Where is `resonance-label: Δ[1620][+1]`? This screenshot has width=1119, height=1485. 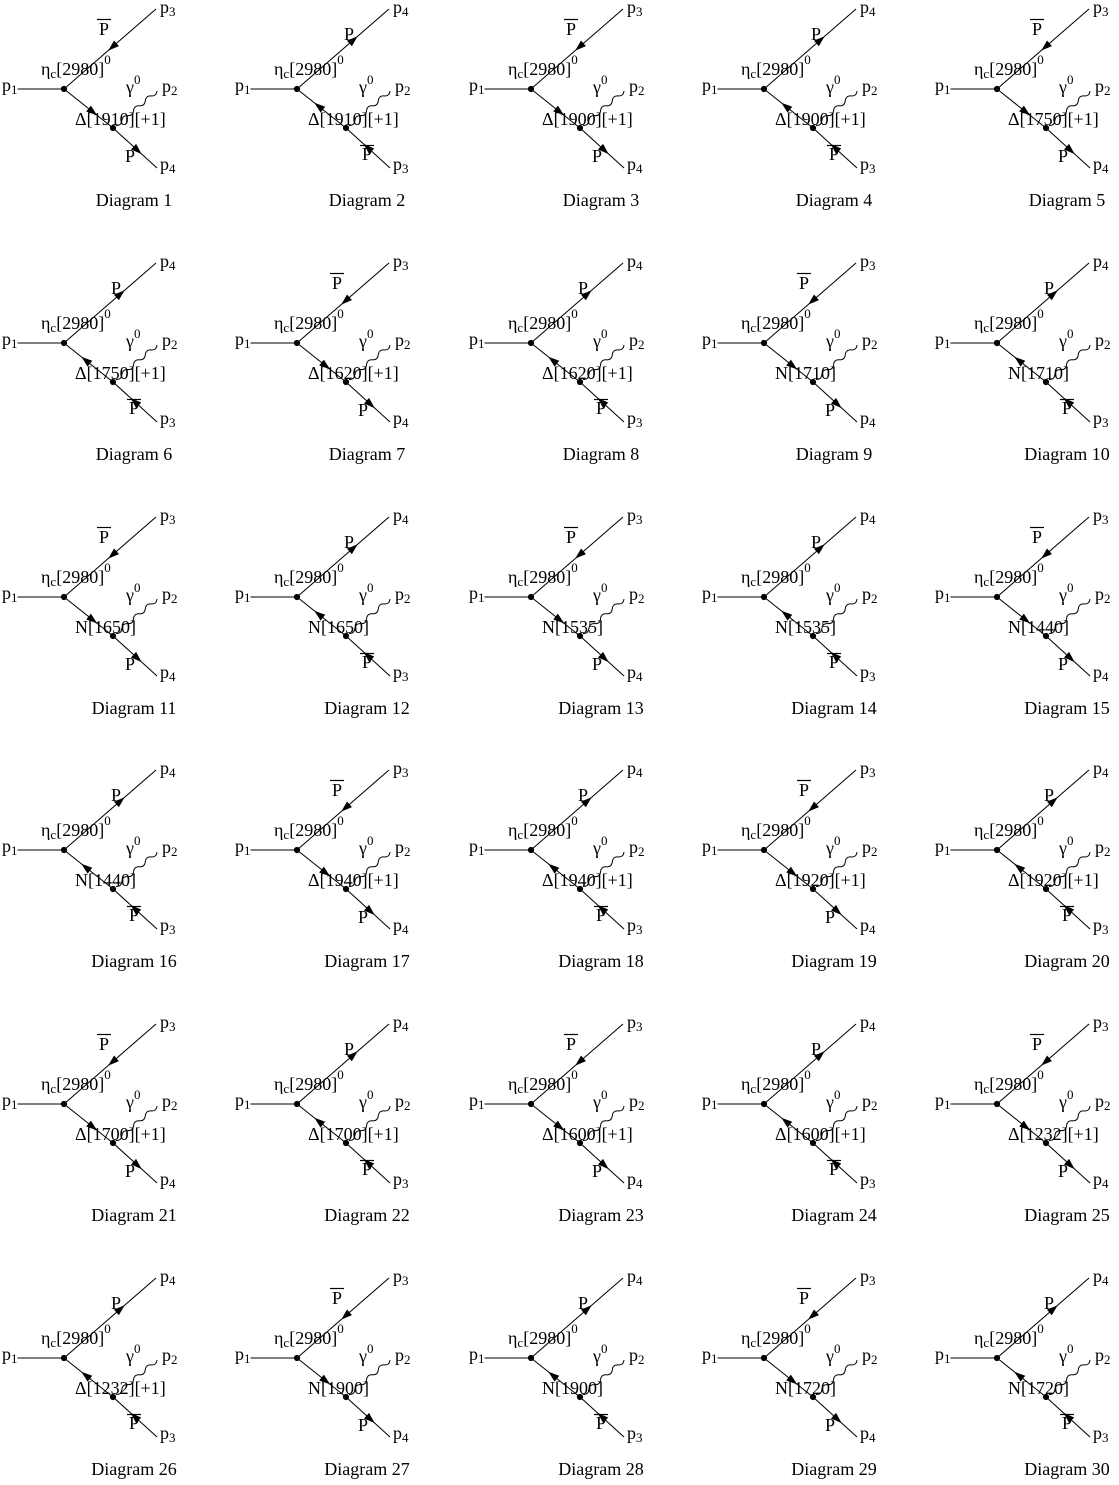 resonance-label: Δ[1620][+1] is located at coordinates (353, 373).